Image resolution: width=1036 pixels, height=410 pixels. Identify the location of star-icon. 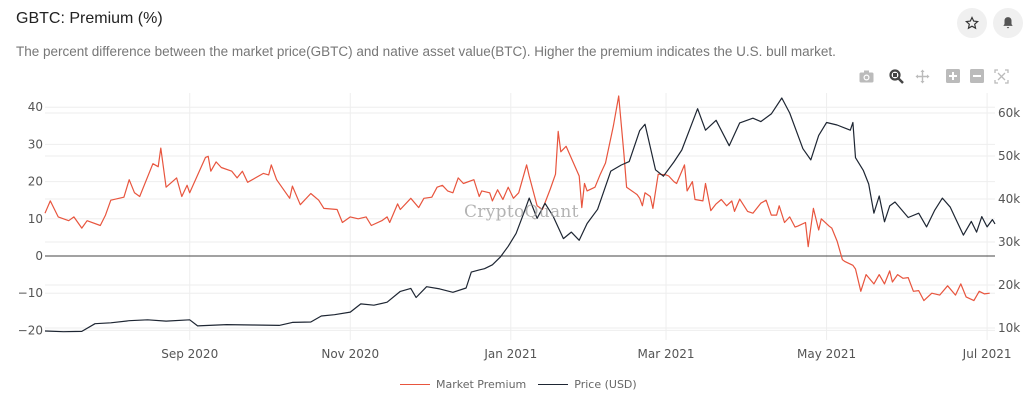
(972, 23).